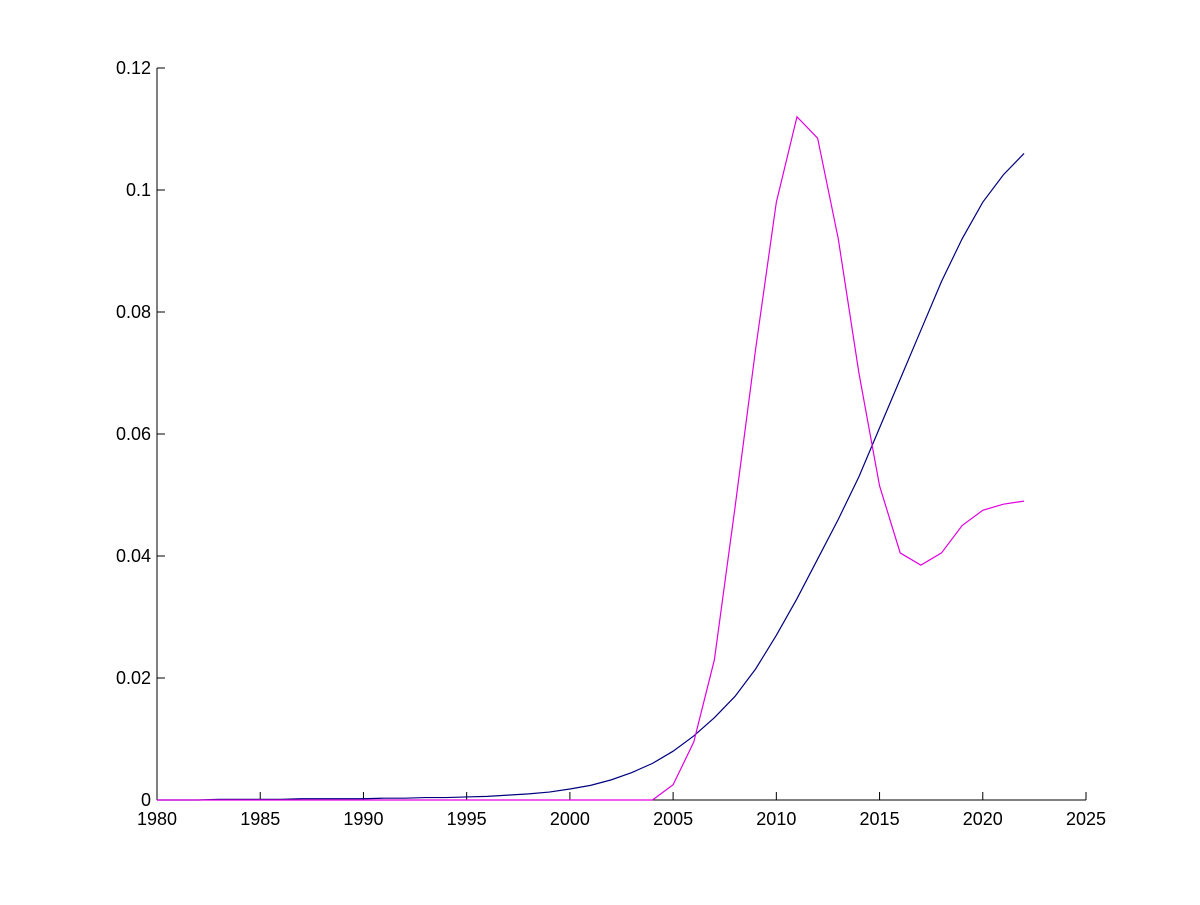 The height and width of the screenshot is (905, 1200). Describe the element at coordinates (880, 819) in the screenshot. I see `x-tick-label: 2015` at that location.